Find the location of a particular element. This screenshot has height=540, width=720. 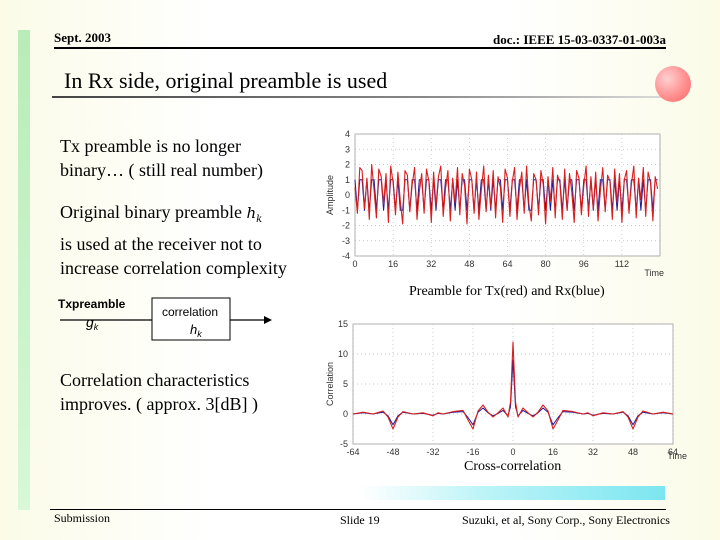

y-tick-label: 1 is located at coordinates (347, 180).